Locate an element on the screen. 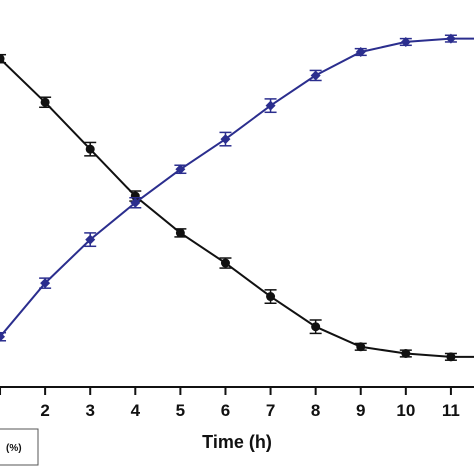 This screenshot has width=474, height=474. x-tick-label: 3 is located at coordinates (89, 410).